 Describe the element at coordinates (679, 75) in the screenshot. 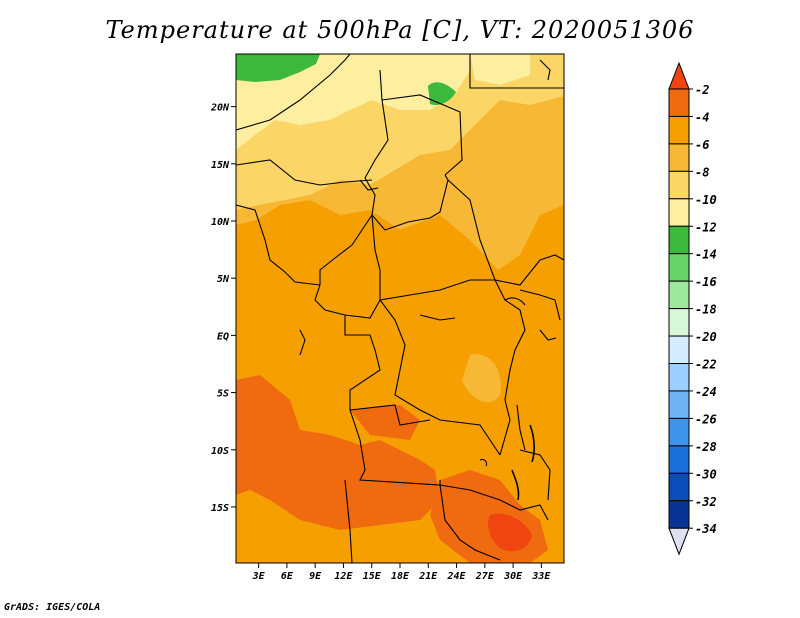

I see `colorbar-top-arrow` at that location.